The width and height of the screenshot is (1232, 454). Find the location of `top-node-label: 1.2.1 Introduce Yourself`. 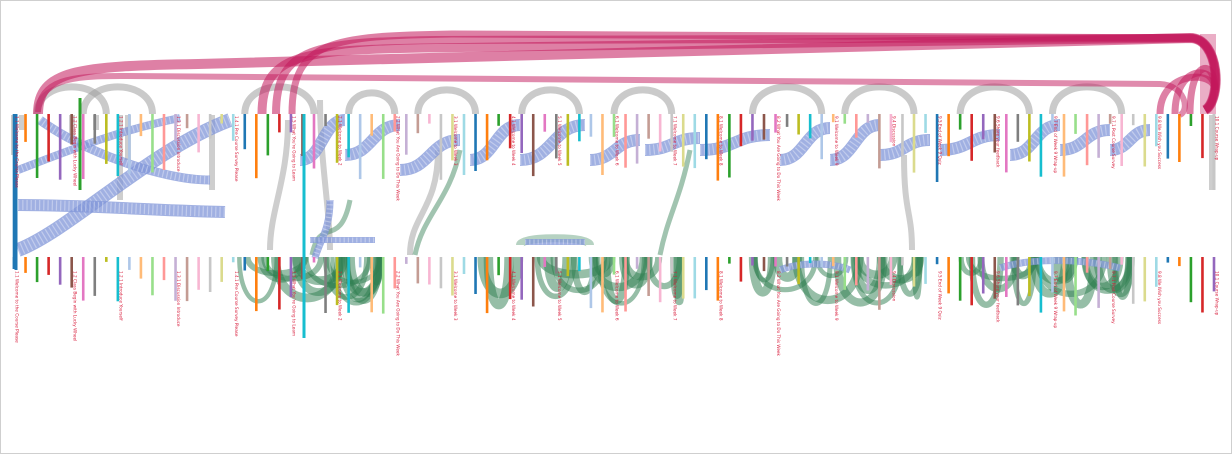

top-node-label: 1.2.1 Introduce Yourself is located at coordinates (120, 141).